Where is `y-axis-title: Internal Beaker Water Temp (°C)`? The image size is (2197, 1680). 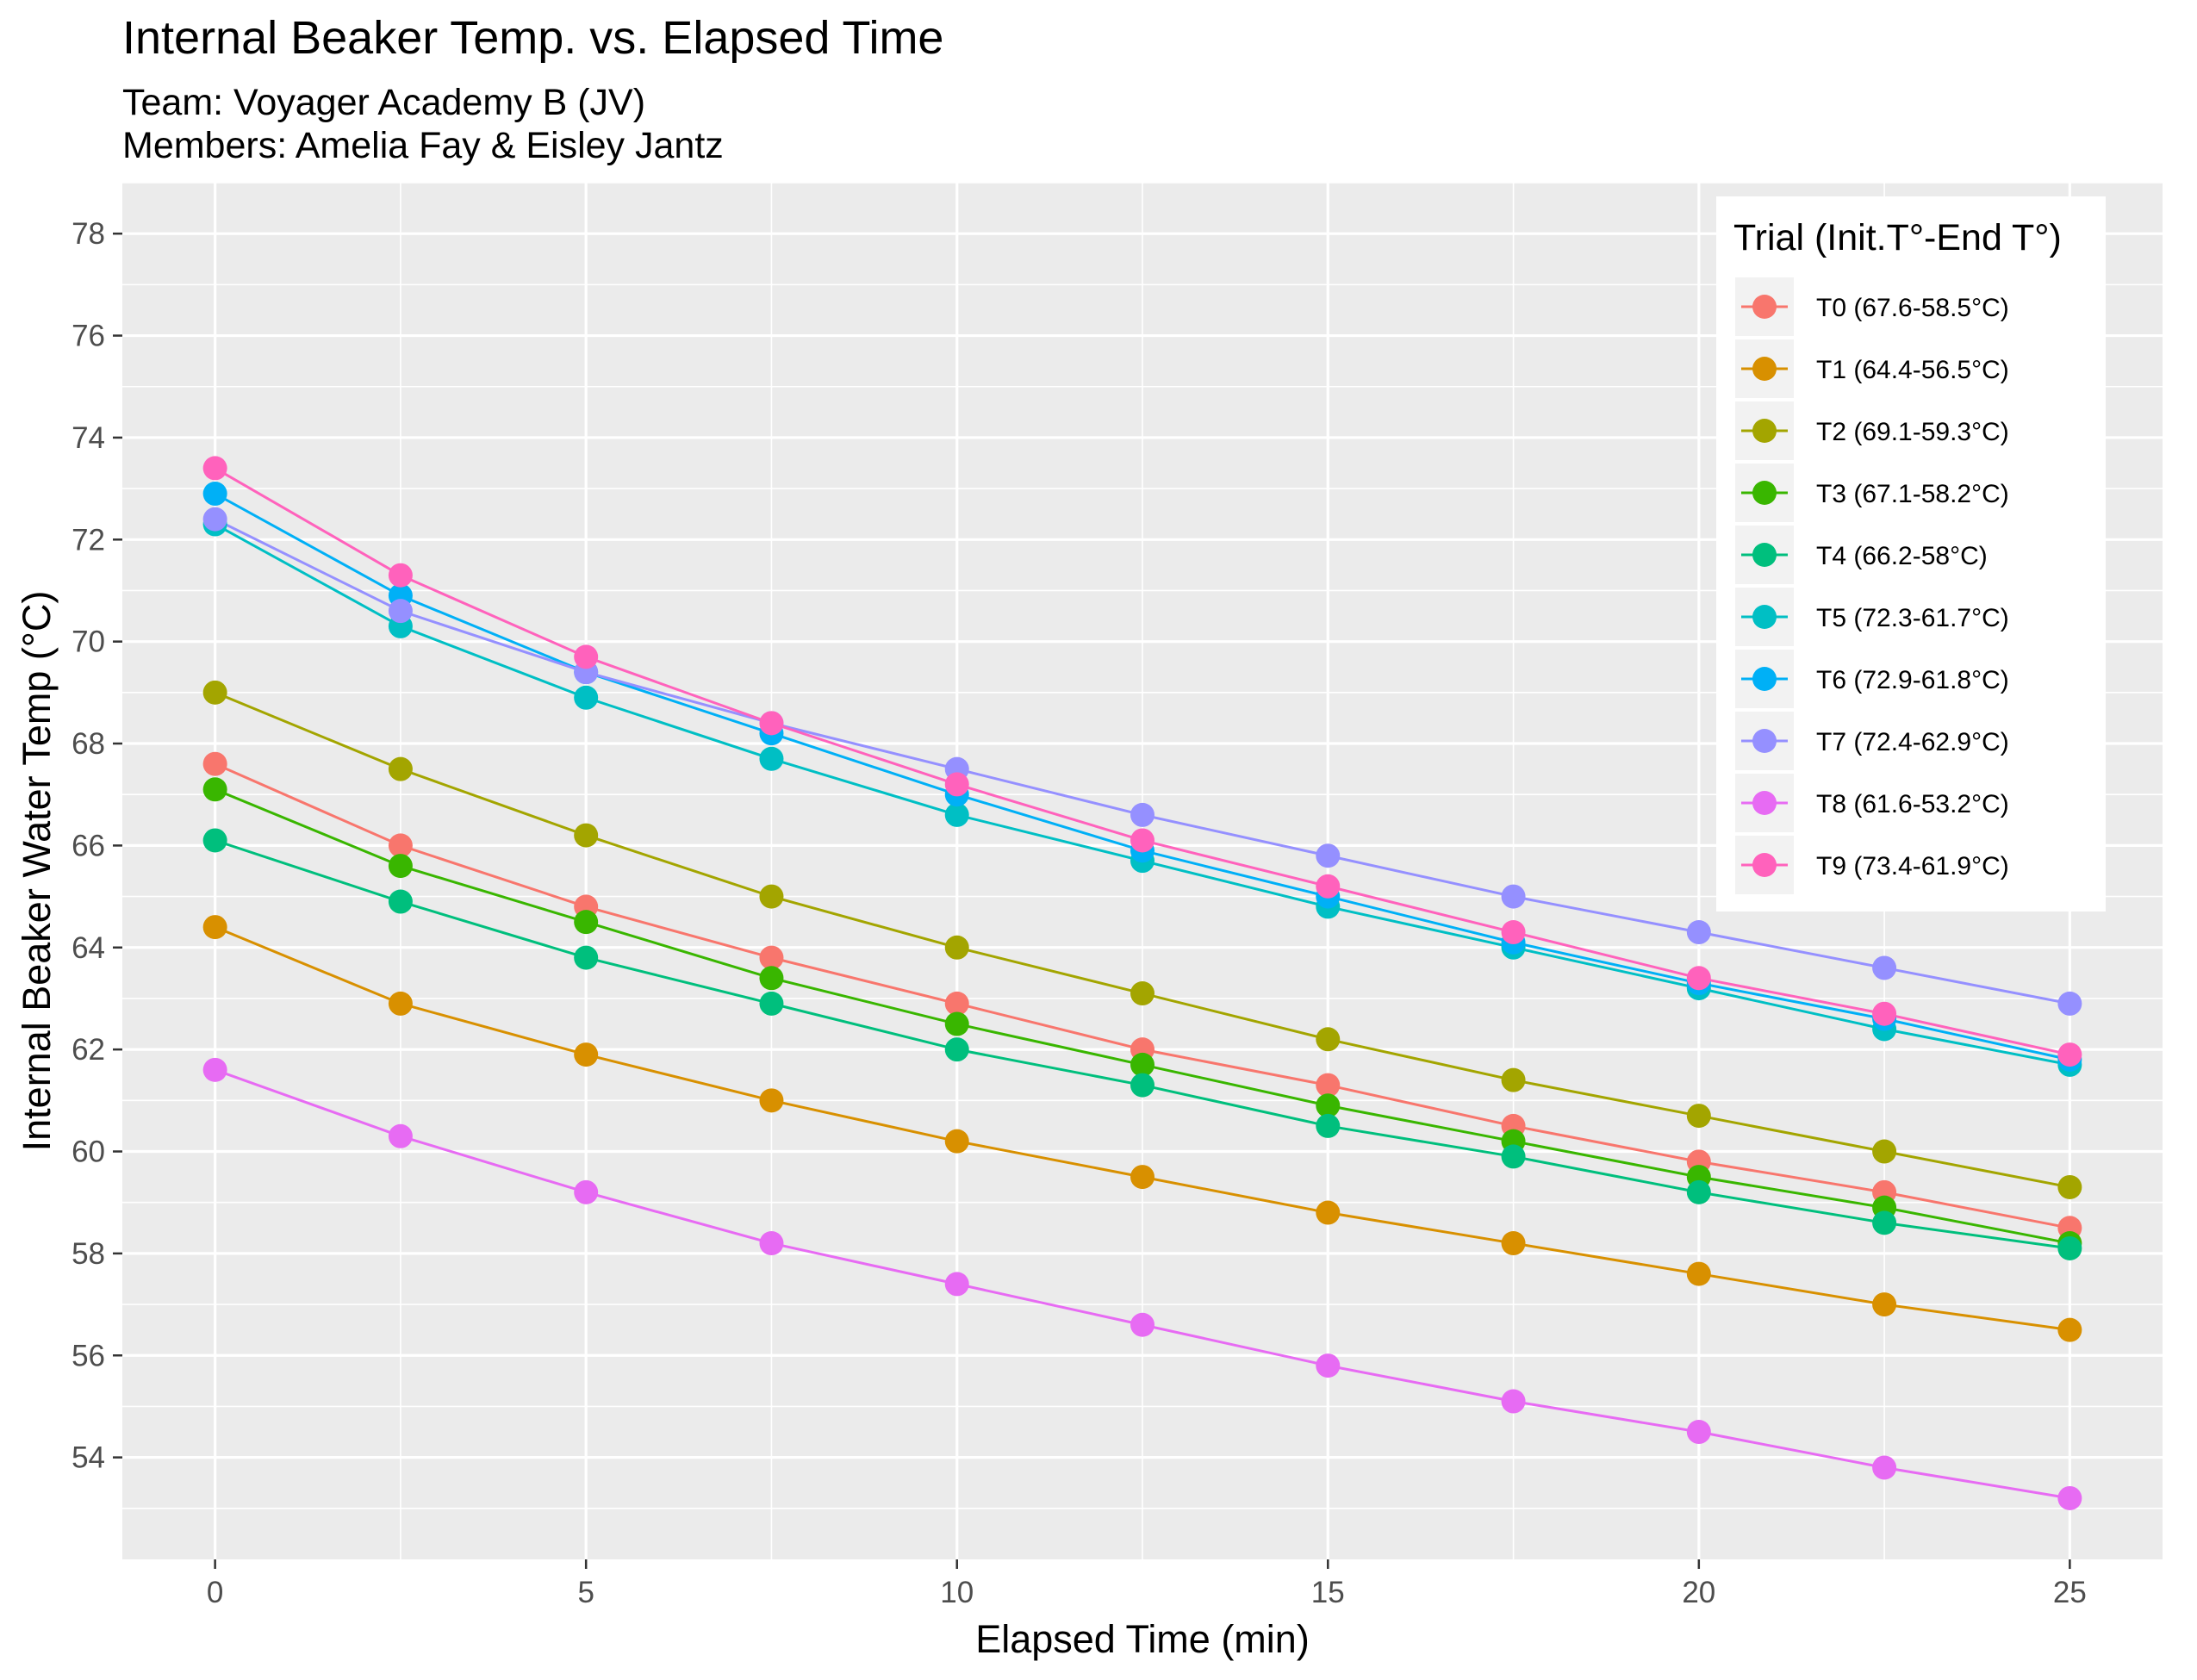 y-axis-title: Internal Beaker Water Temp (°C) is located at coordinates (37, 872).